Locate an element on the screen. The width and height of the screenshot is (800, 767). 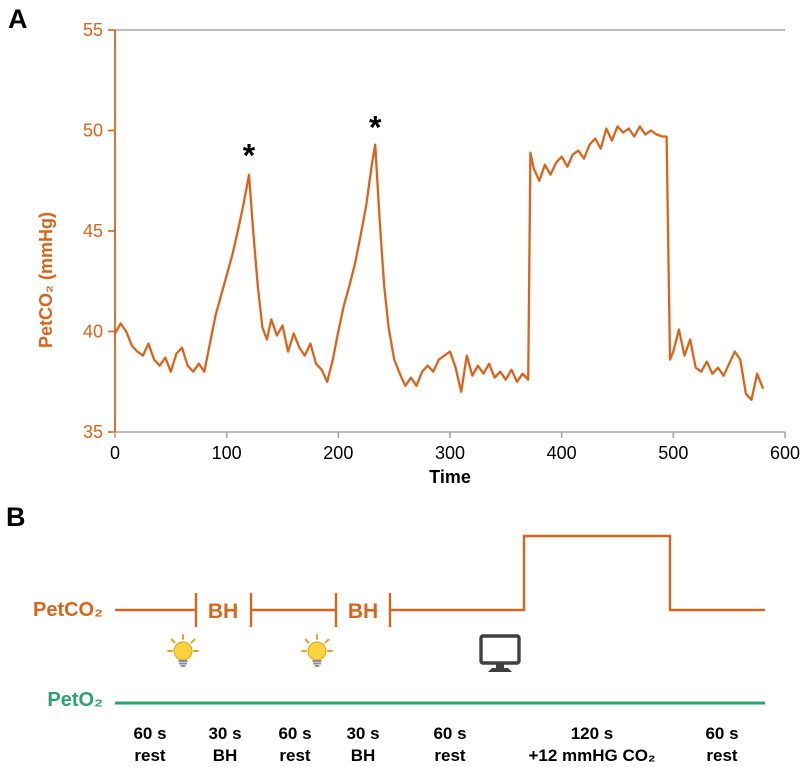
x-tick-label: 300 is located at coordinates (450, 453).